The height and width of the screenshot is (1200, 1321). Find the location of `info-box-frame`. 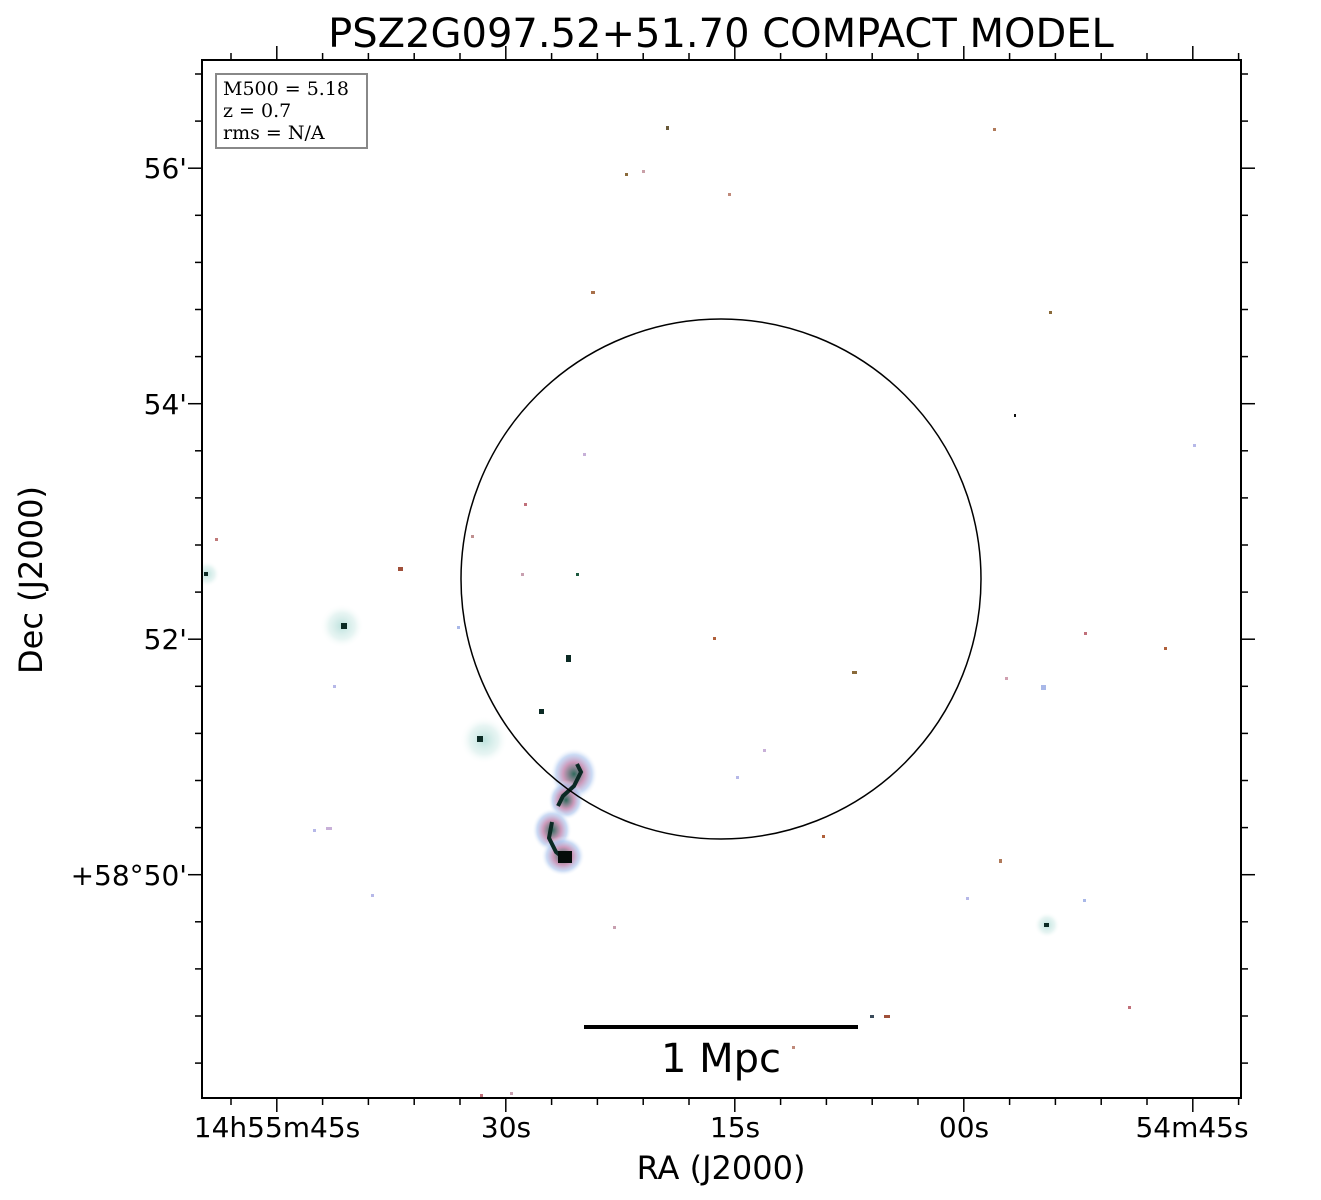

info-box-frame is located at coordinates (291, 111).